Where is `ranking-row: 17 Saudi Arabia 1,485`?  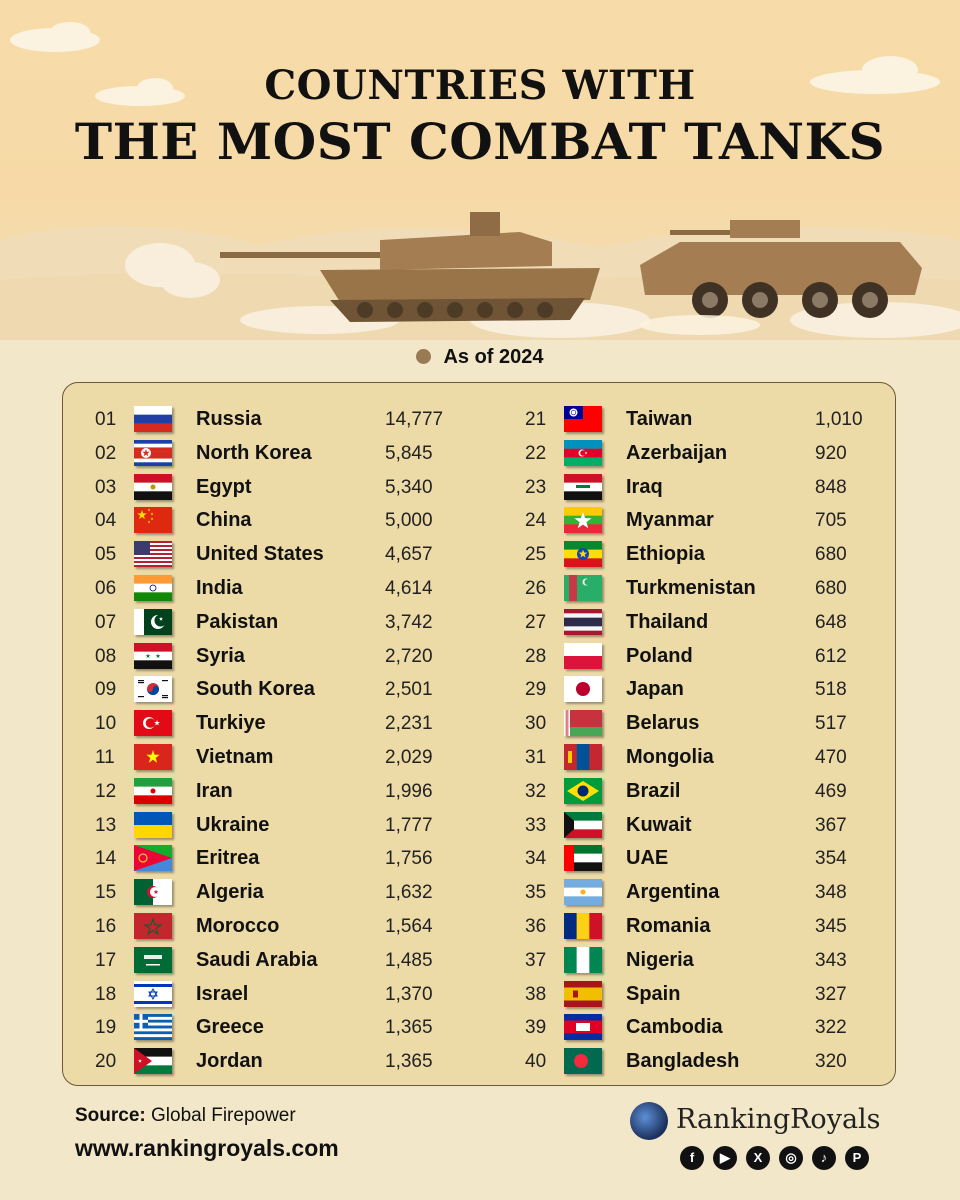
ranking-row: 17 Saudi Arabia 1,485 is located at coordinates (283, 961).